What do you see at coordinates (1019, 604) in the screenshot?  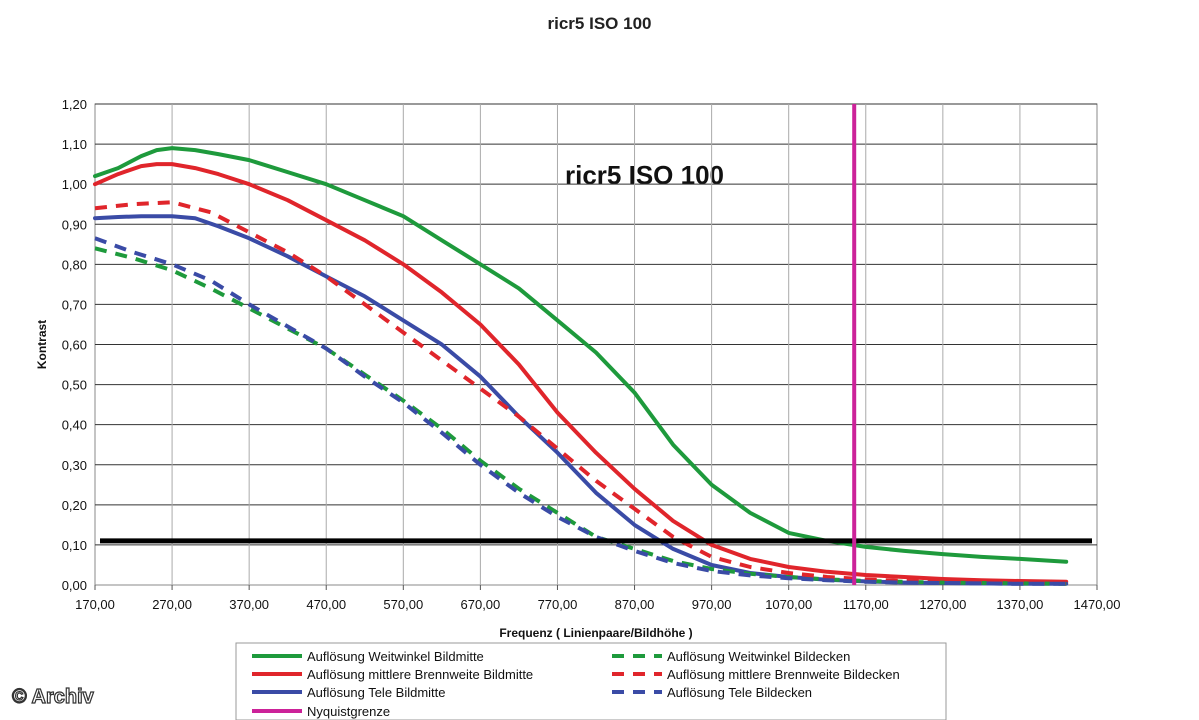 I see `x-tick-label: 1370,00` at bounding box center [1019, 604].